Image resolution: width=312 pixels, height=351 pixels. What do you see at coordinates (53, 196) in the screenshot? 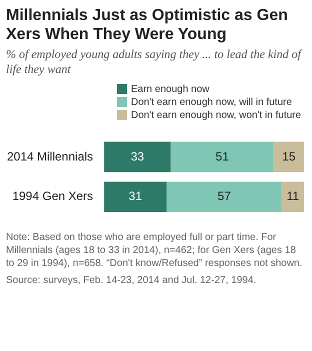
I see `y-tick-label: 1994 Gen Xers` at bounding box center [53, 196].